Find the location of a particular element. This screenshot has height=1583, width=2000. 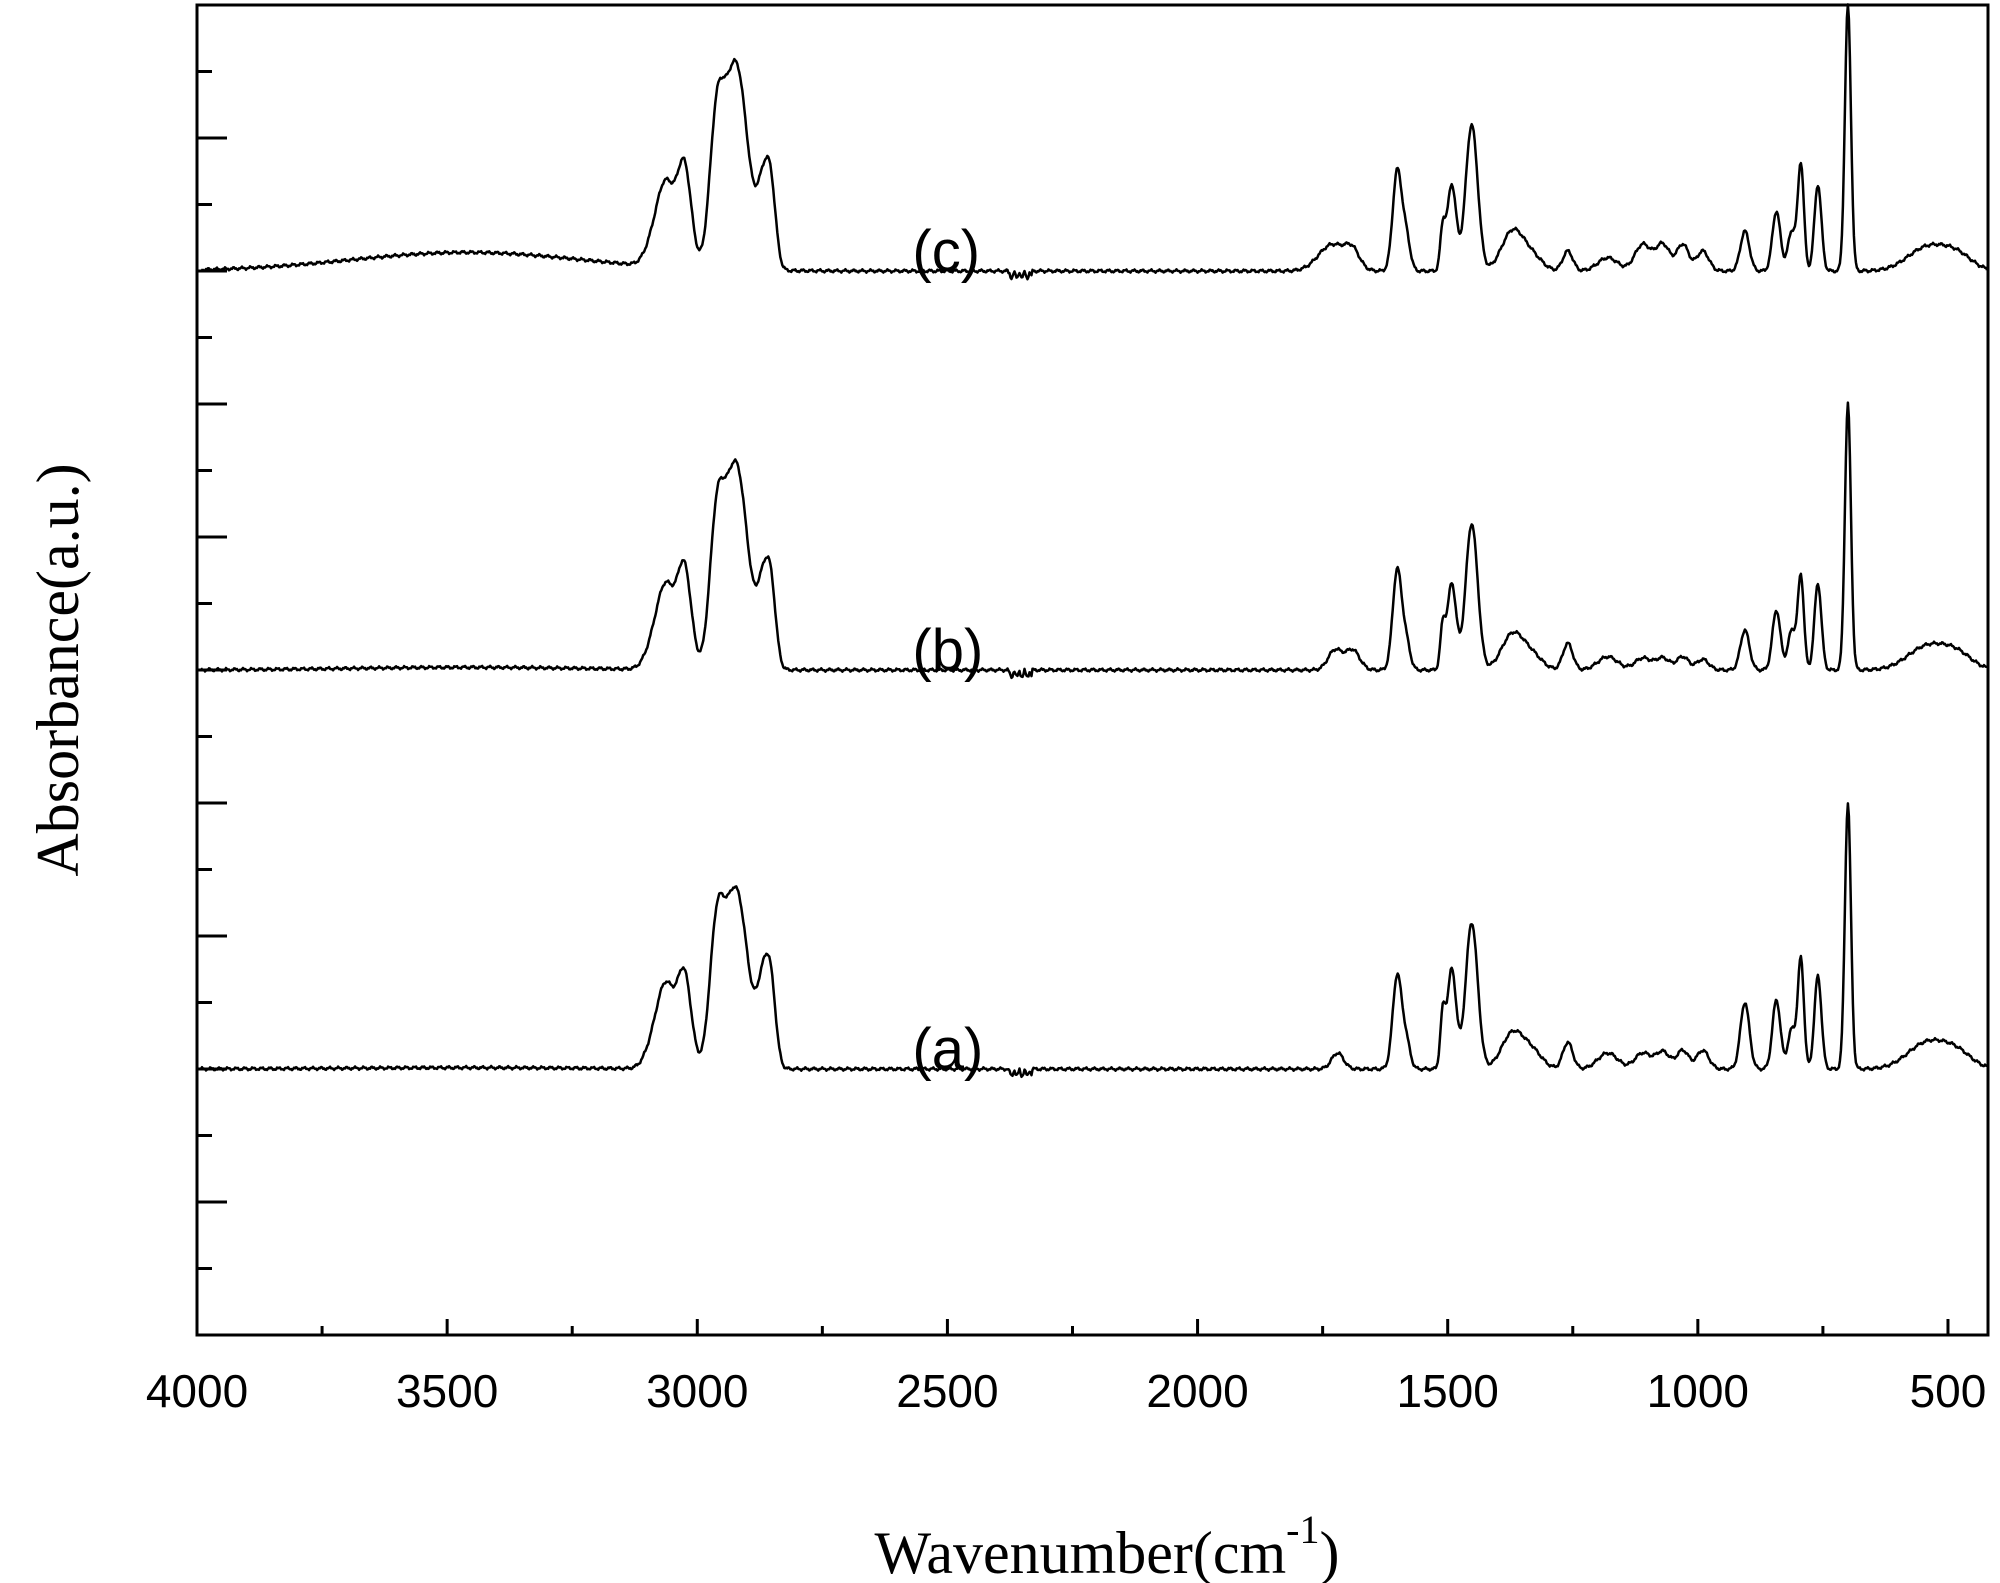

x-axis-title-superscript: -1 is located at coordinates (1302, 1529).